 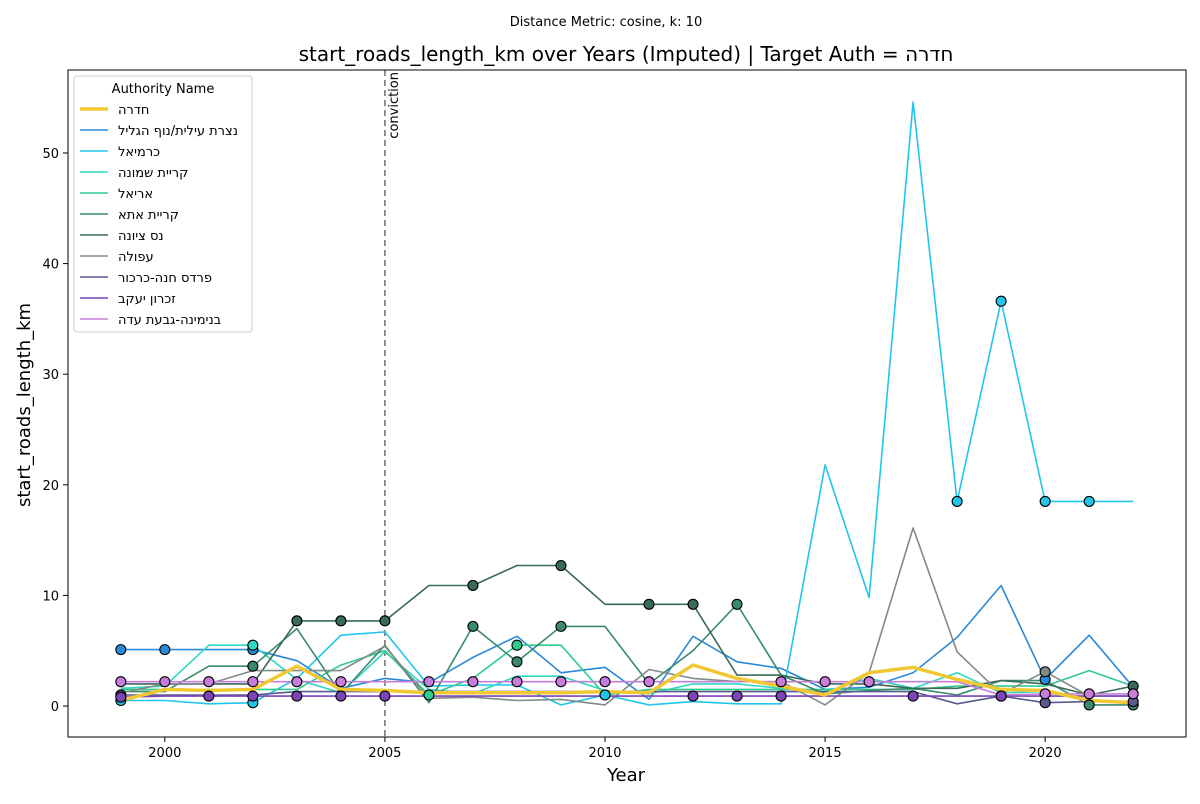 What do you see at coordinates (133, 110) in the screenshot?
I see `legend-item-label: חדרה` at bounding box center [133, 110].